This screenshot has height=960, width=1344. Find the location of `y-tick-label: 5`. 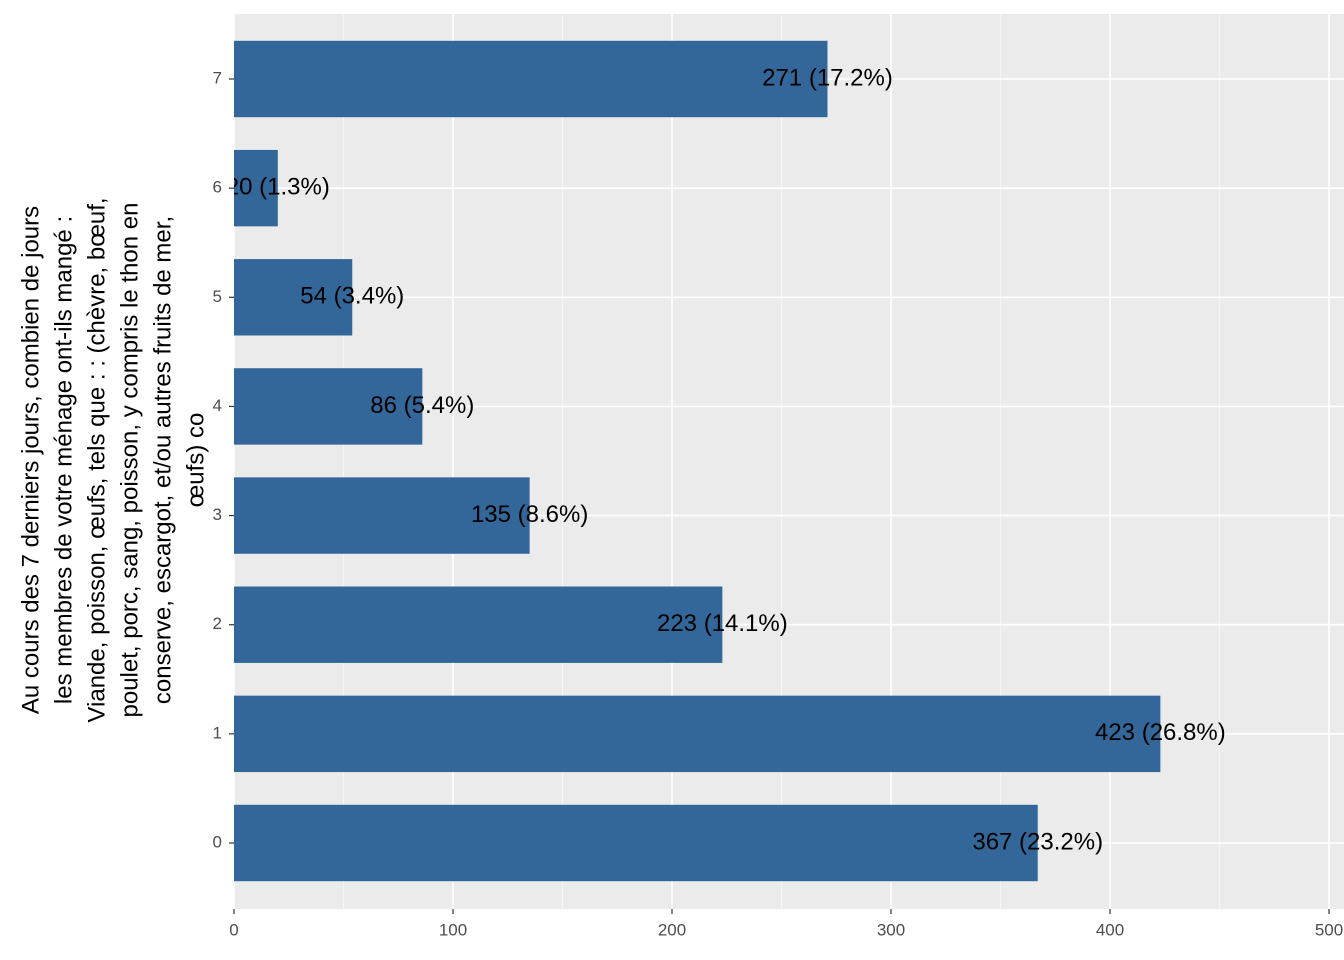

y-tick-label: 5 is located at coordinates (217, 296).